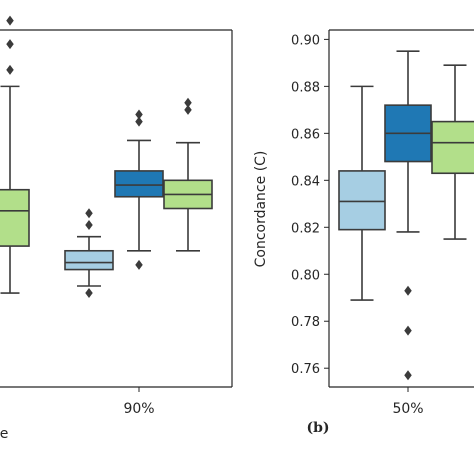  I want to click on panel-a-series-0-box, so click(15, 154).